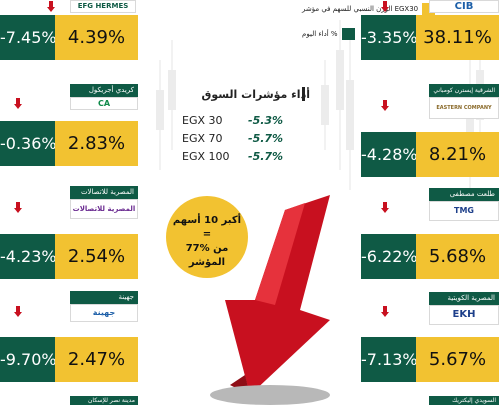 This screenshot has height=414, width=499. Describe the element at coordinates (104, 313) in the screenshot. I see `juhayna-logo: جهينة` at that location.